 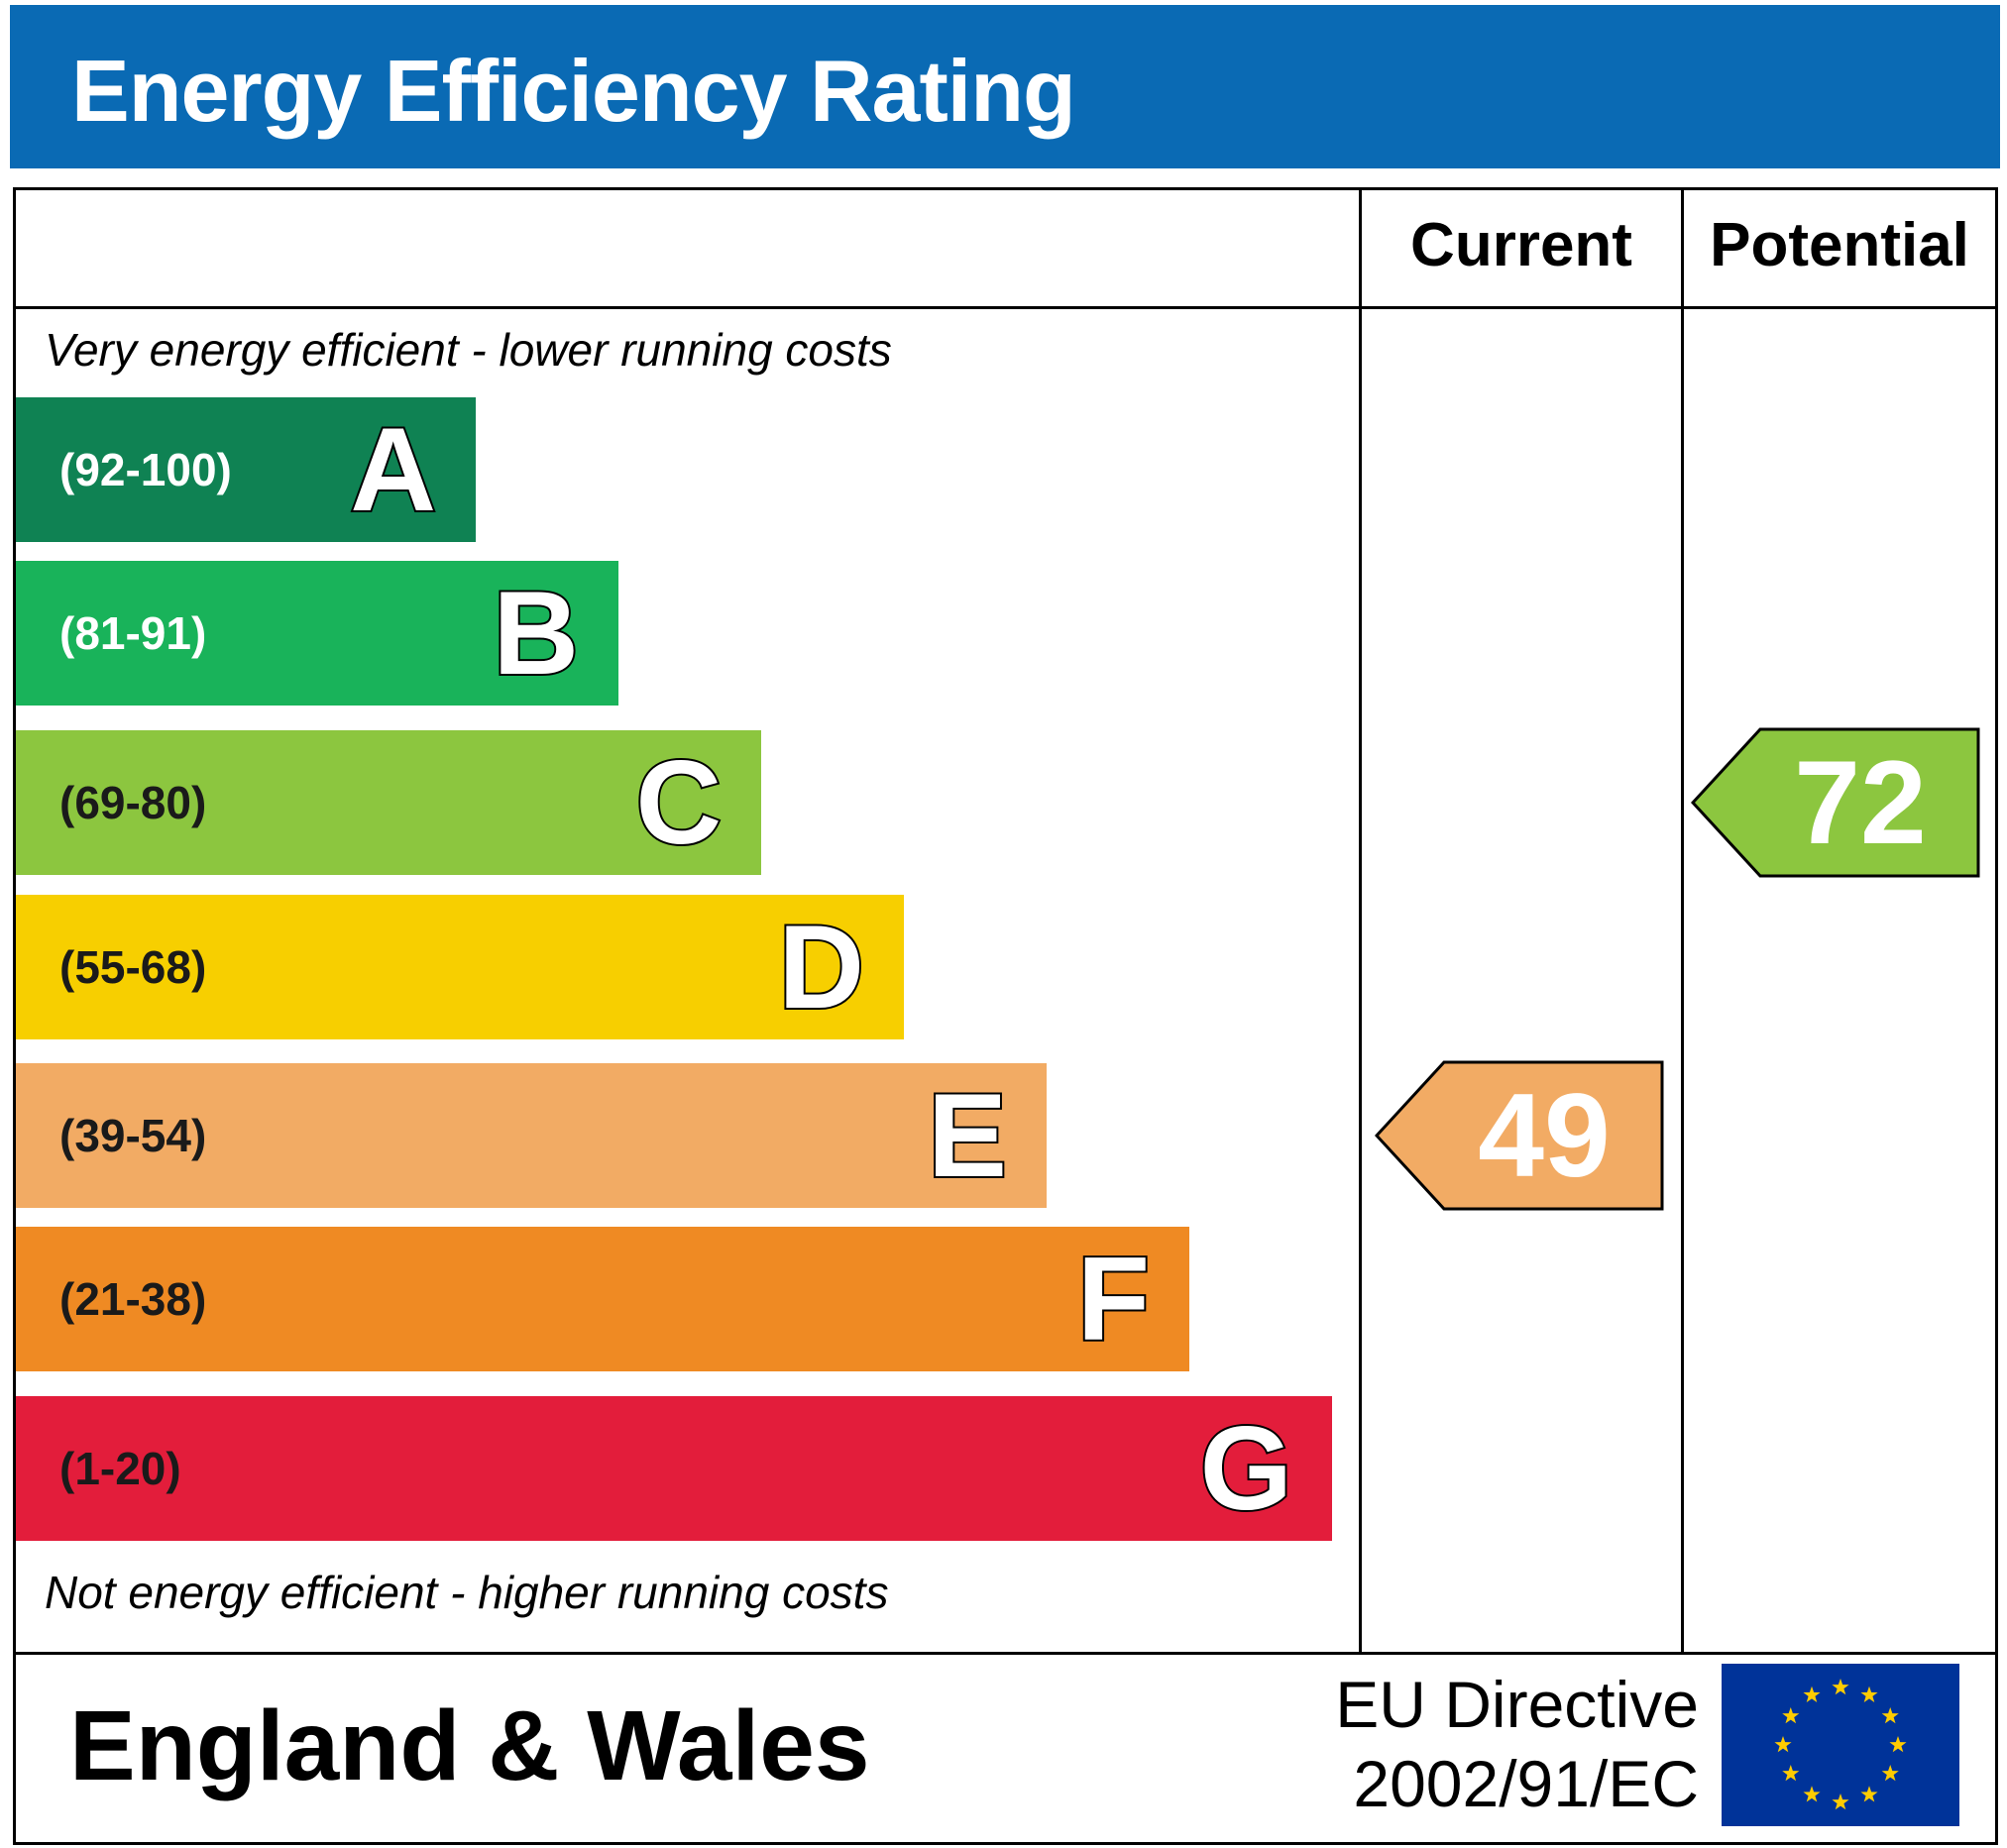 I want to click on rating-band-c: (69-80) C, so click(x=388, y=802).